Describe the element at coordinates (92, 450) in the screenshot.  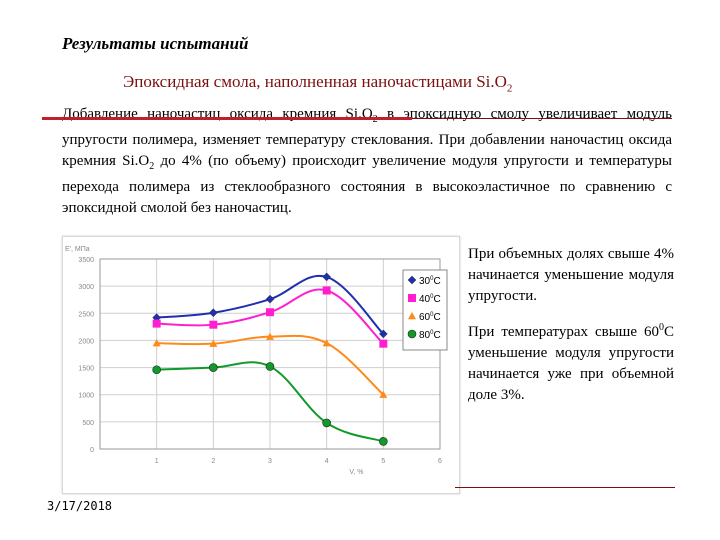
I see `y-tick-label: 0` at that location.